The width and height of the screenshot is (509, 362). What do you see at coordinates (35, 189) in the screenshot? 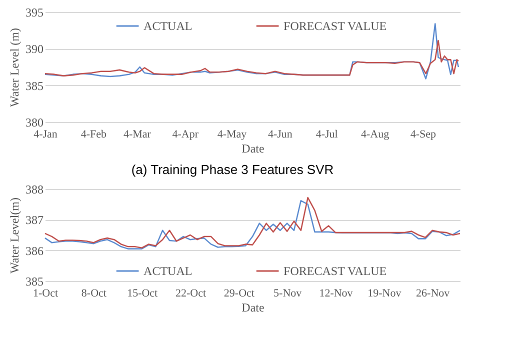
I see `y-tick-label: 388` at bounding box center [35, 189].